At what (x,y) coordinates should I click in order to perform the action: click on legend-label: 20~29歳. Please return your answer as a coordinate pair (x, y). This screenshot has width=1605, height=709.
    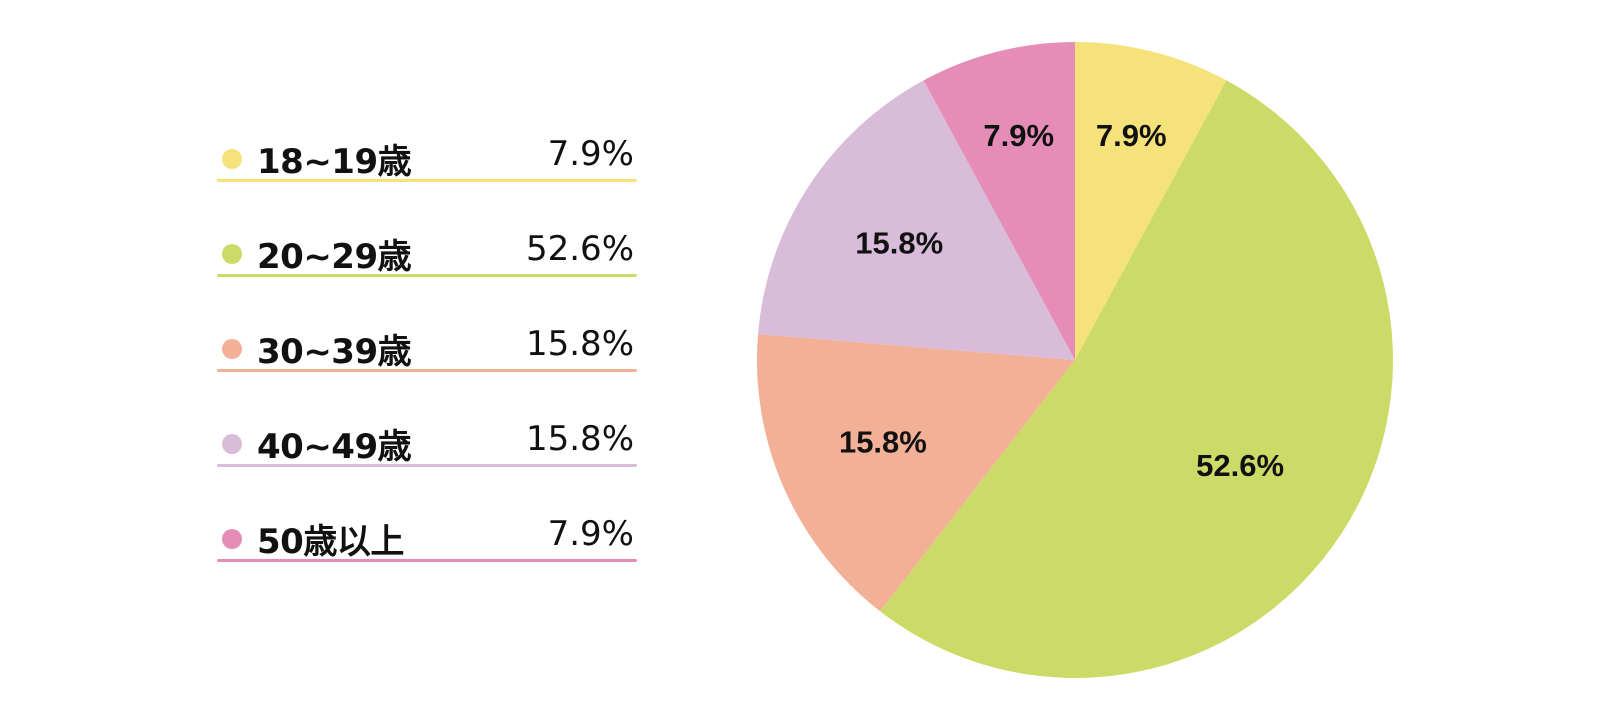
    Looking at the image, I should click on (334, 257).